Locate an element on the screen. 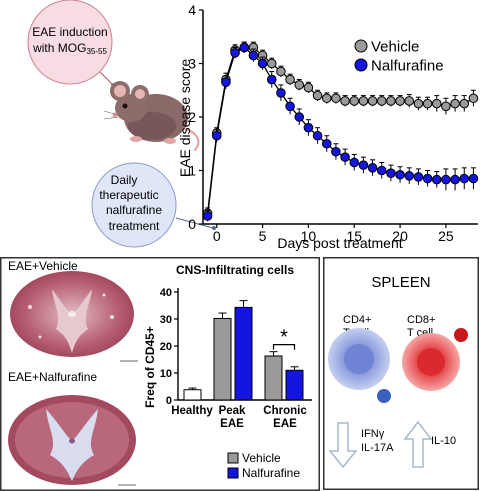  score-x-tick-label: 5 is located at coordinates (263, 236).